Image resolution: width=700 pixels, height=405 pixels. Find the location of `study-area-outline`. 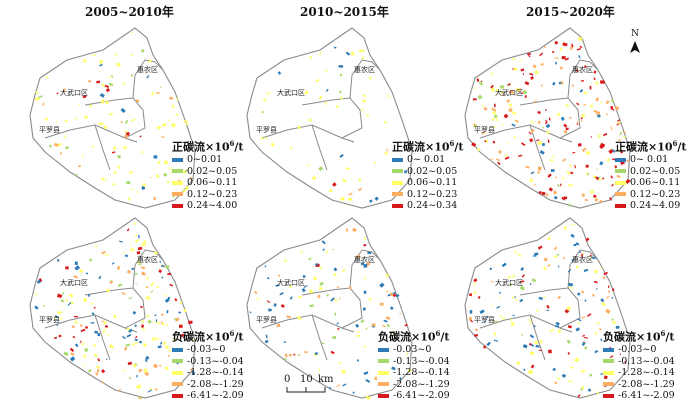

study-area-outline is located at coordinates (112, 118).